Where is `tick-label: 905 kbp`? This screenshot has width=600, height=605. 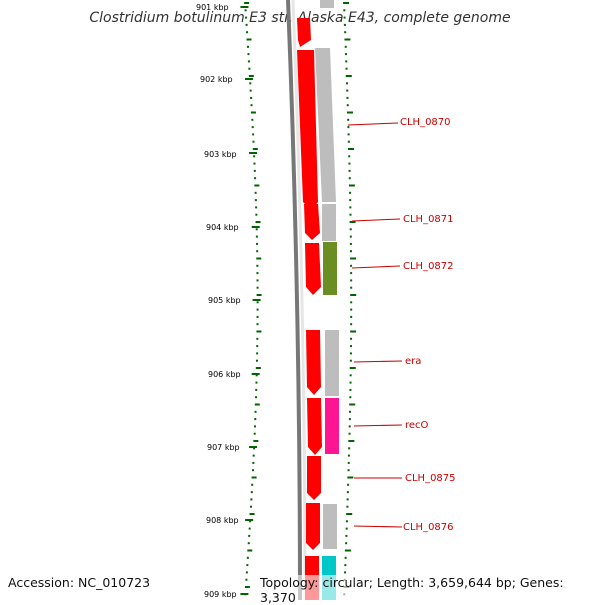
tick-label: 905 kbp is located at coordinates (224, 300).